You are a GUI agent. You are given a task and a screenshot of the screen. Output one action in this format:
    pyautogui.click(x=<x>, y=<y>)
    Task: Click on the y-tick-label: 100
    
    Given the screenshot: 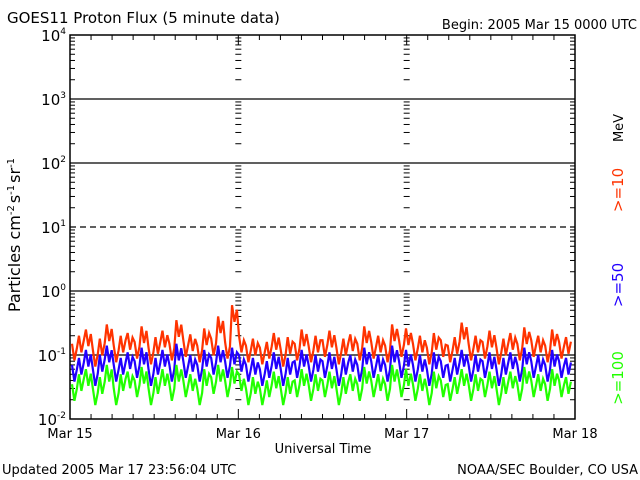 What is the action you would take?
    pyautogui.click(x=53, y=292)
    